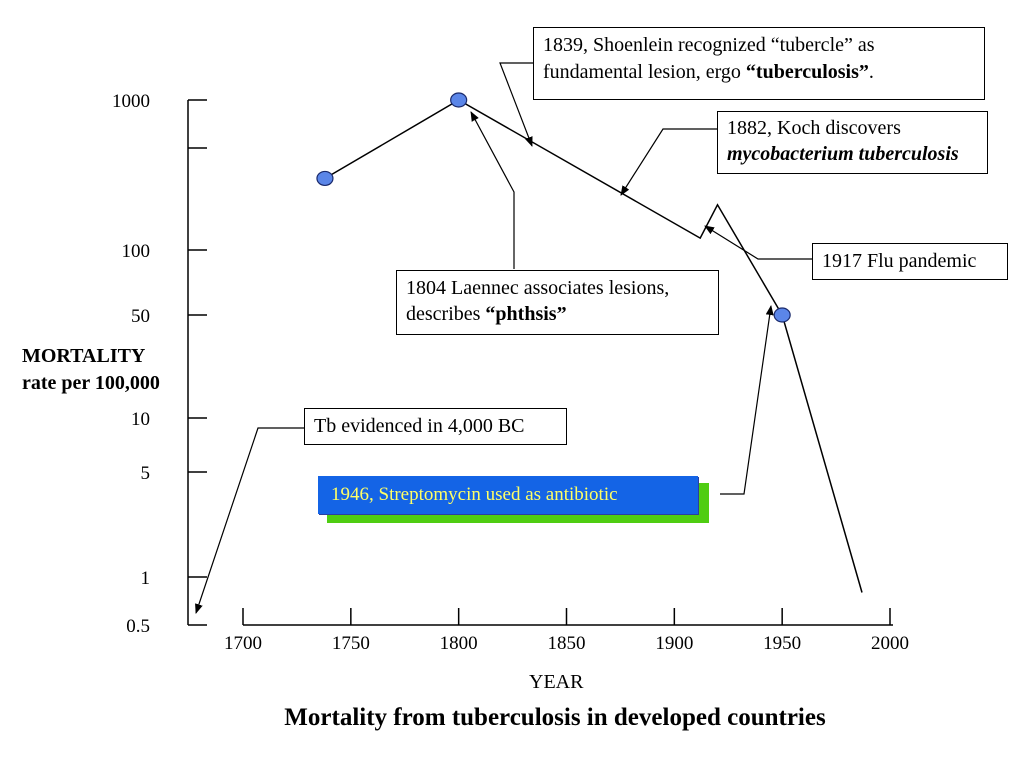 The height and width of the screenshot is (768, 1024). What do you see at coordinates (538, 288) in the screenshot?
I see `annotation-laennec-line1: 1804 Laennec associates lesions,` at bounding box center [538, 288].